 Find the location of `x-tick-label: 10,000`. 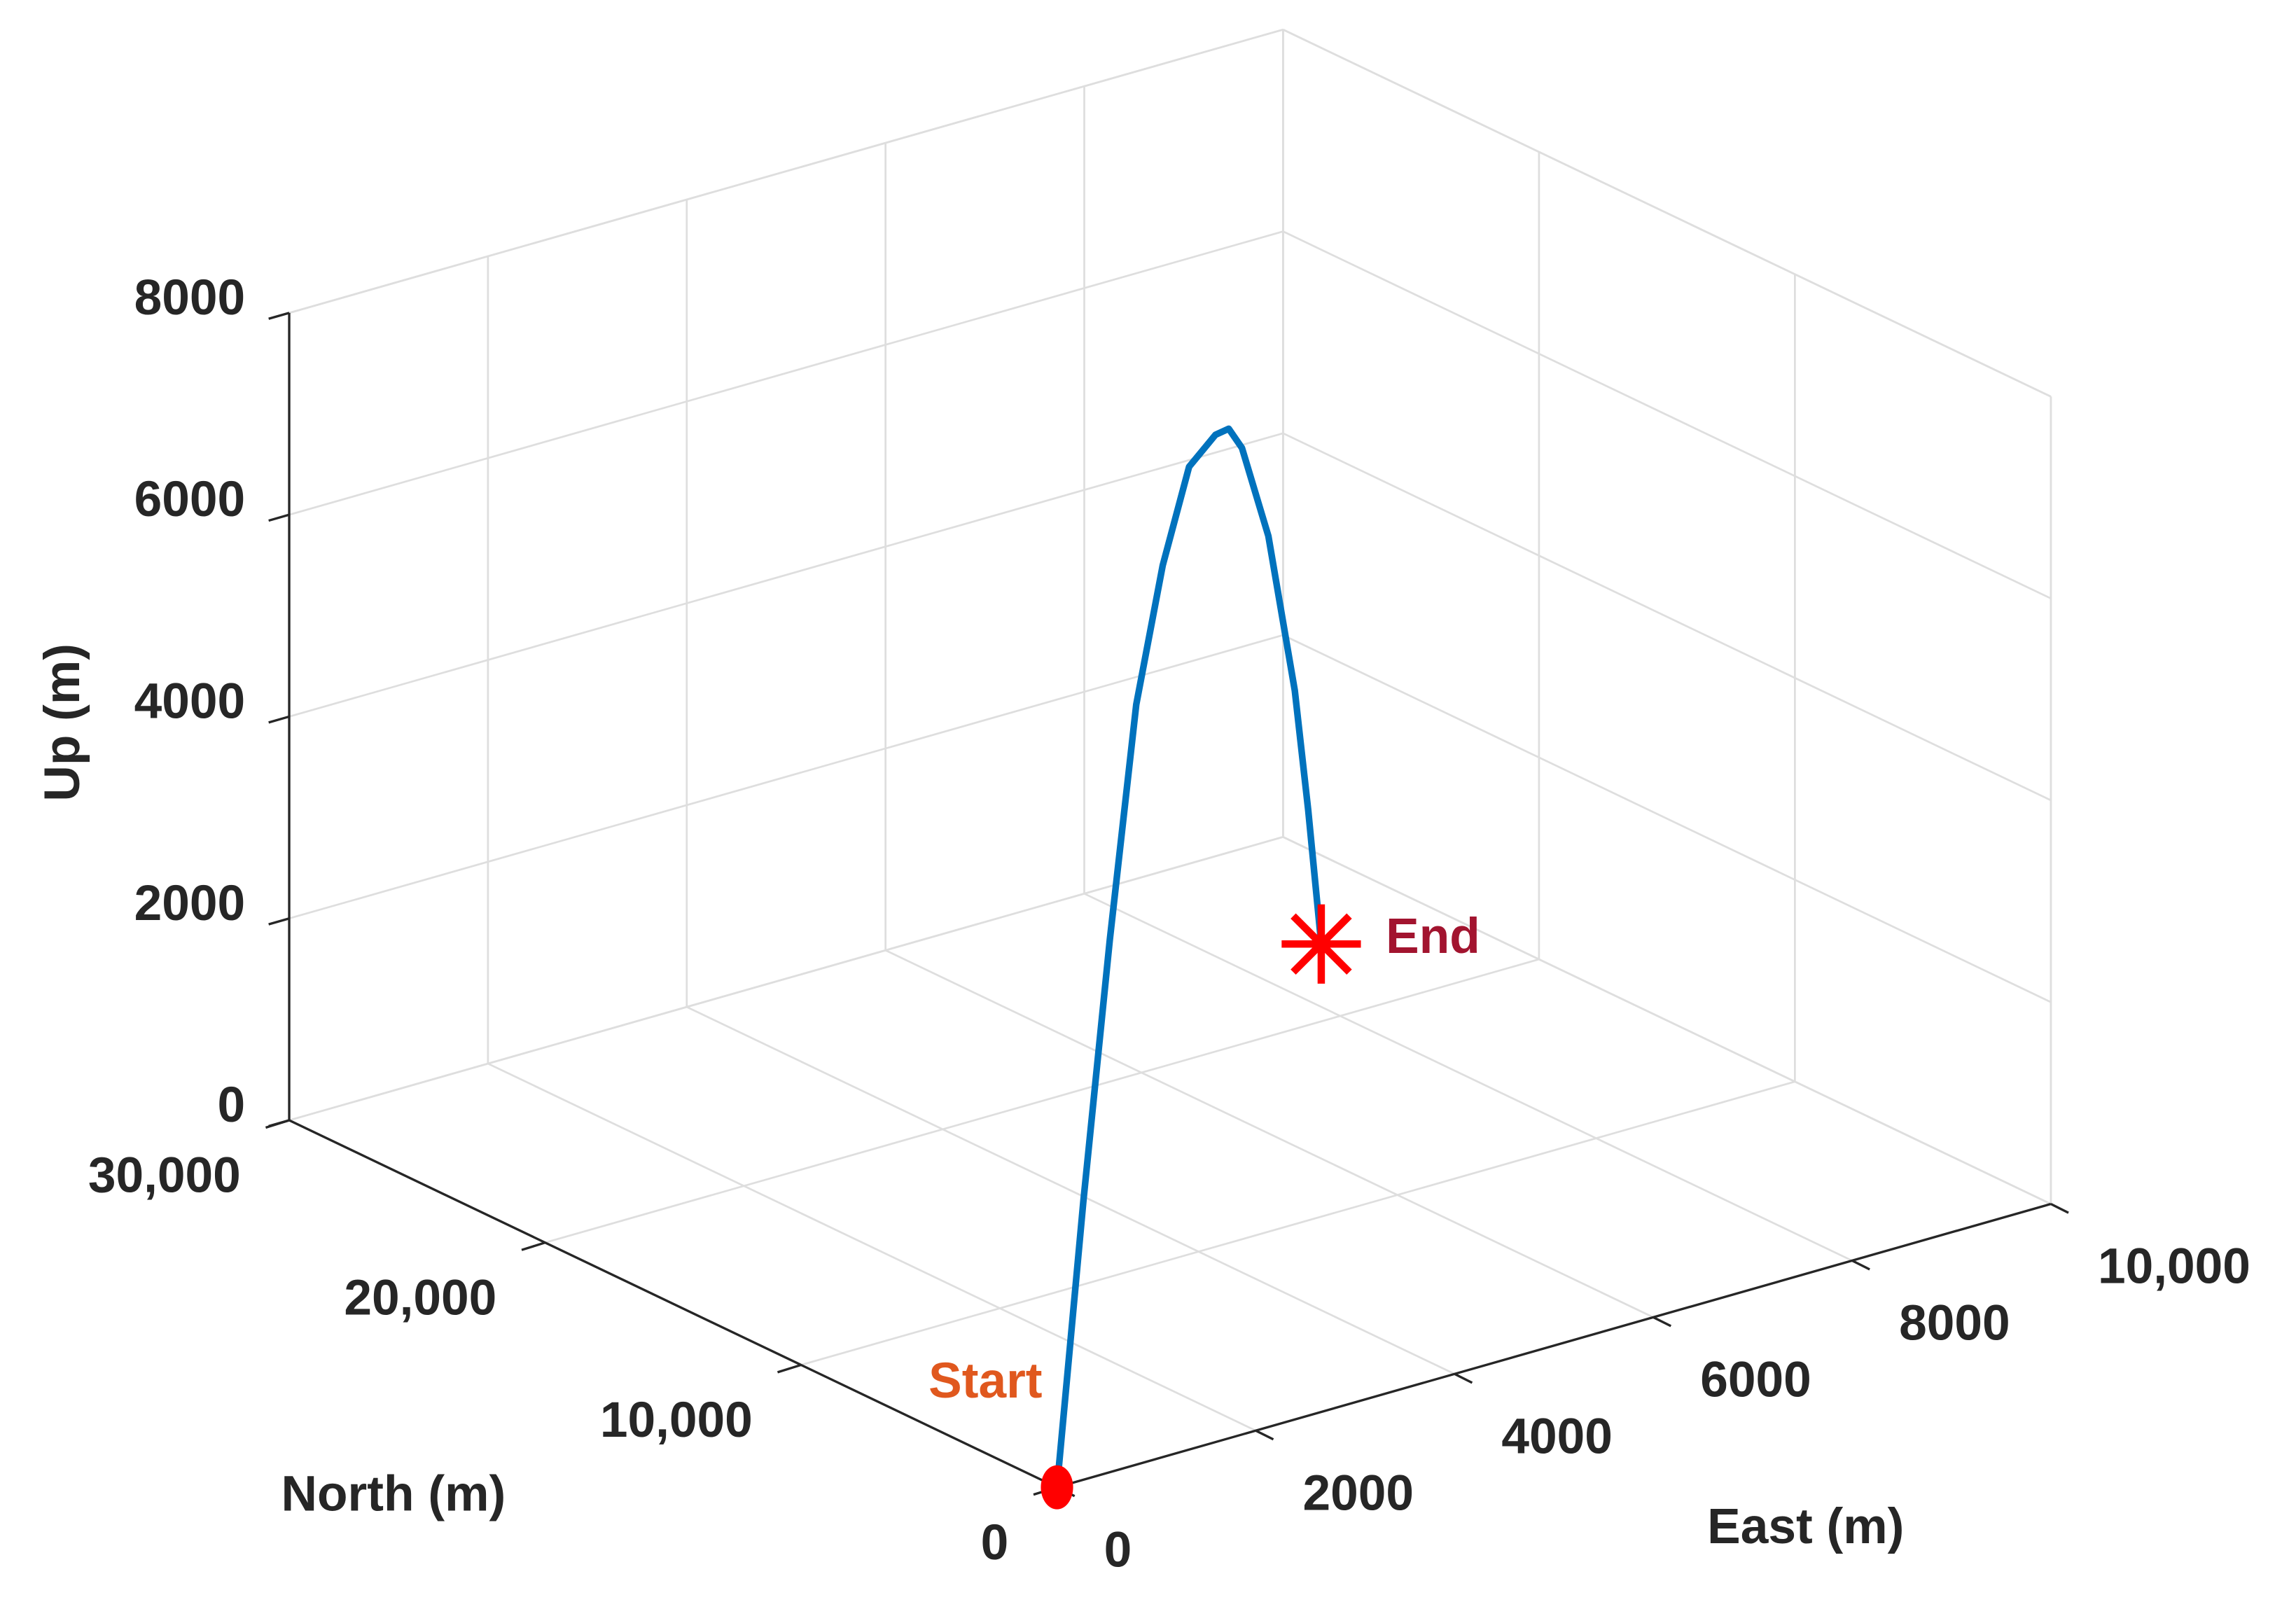

x-tick-label: 10,000 is located at coordinates (2174, 1267).